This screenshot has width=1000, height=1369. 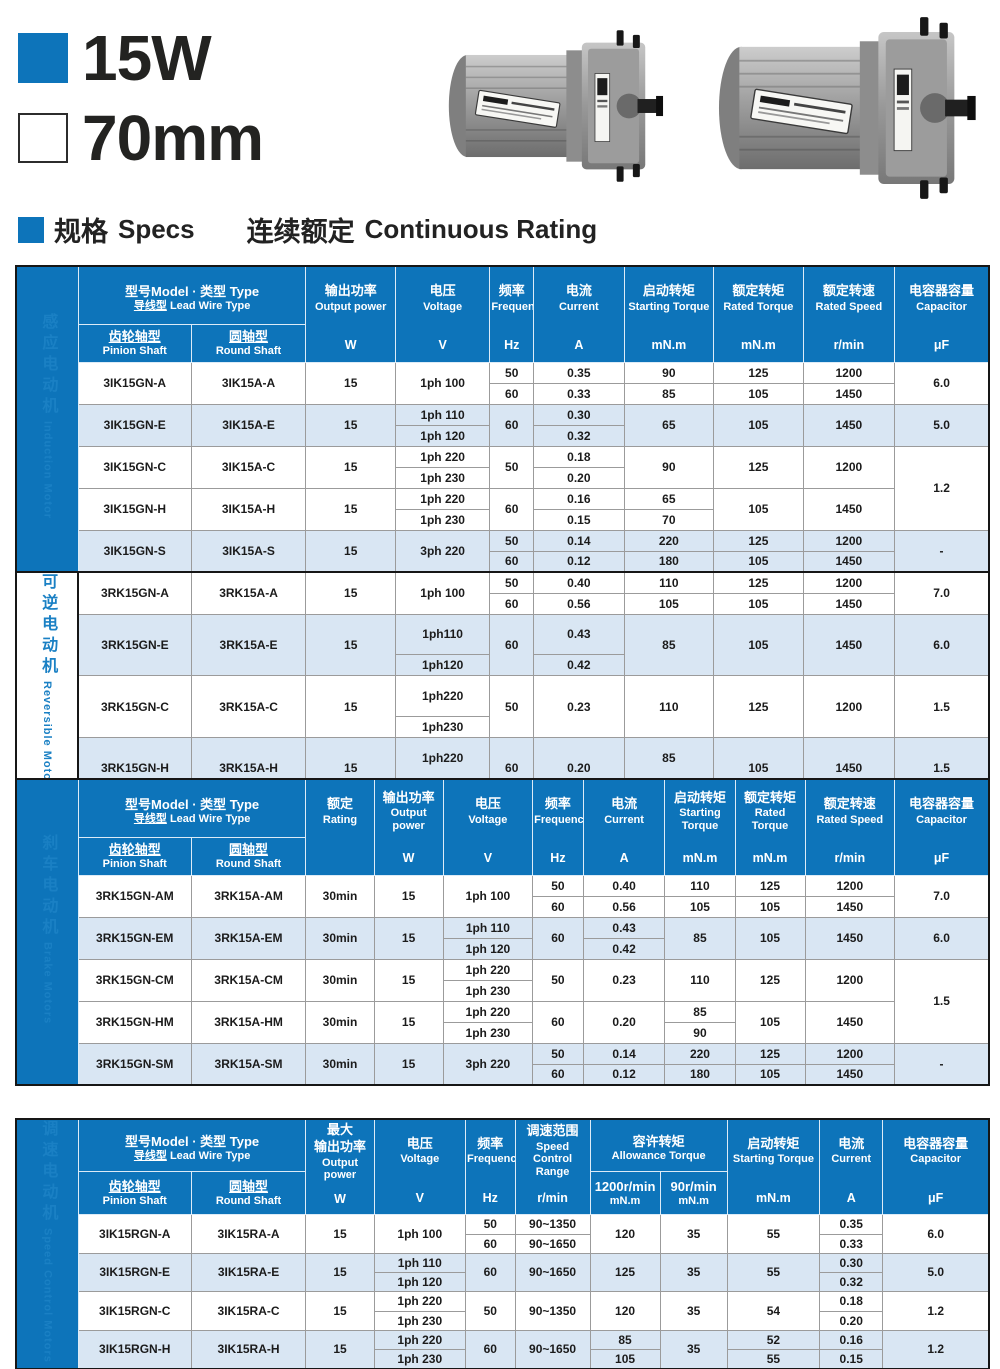 I want to click on value-cell: 0.43, so click(x=624, y=927).